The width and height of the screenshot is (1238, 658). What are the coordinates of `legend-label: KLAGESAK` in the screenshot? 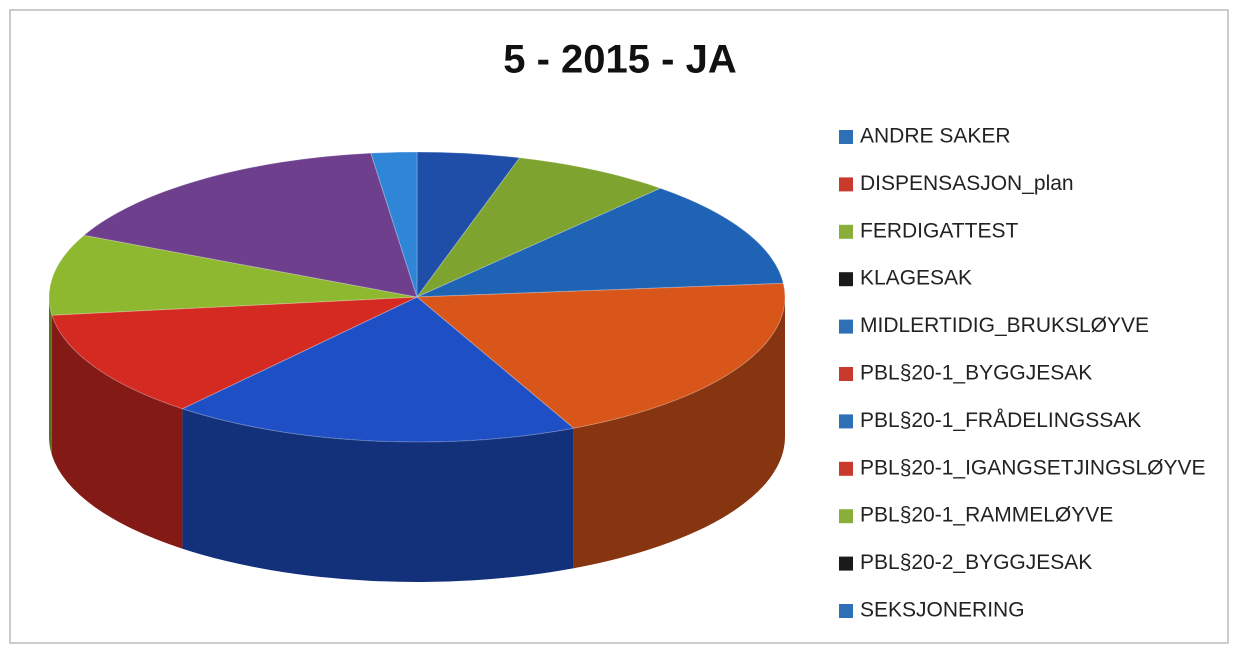 It's located at (916, 278).